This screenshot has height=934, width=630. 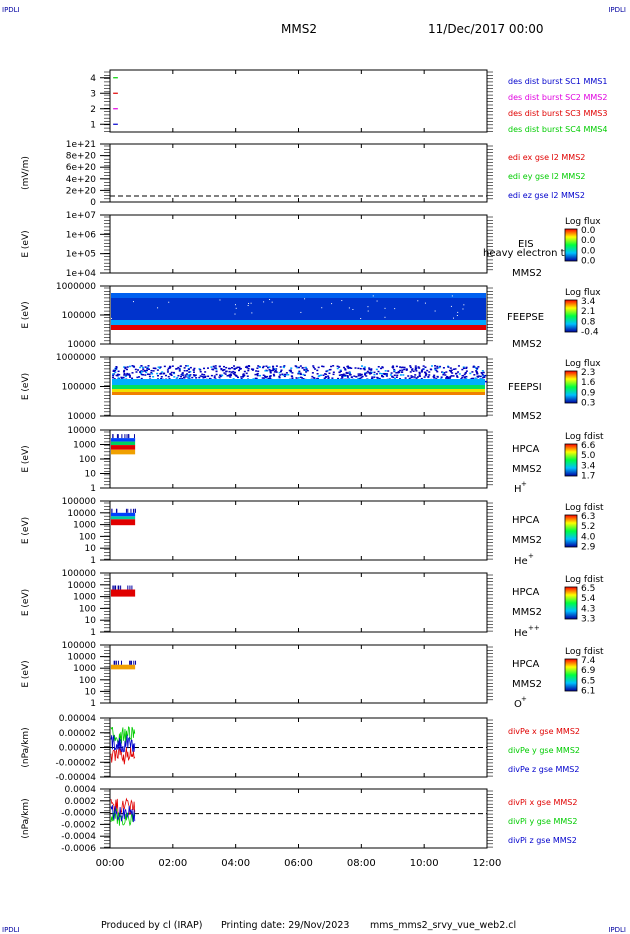 I want to click on colorbar-tick-label: 4.0, so click(x=588, y=537).